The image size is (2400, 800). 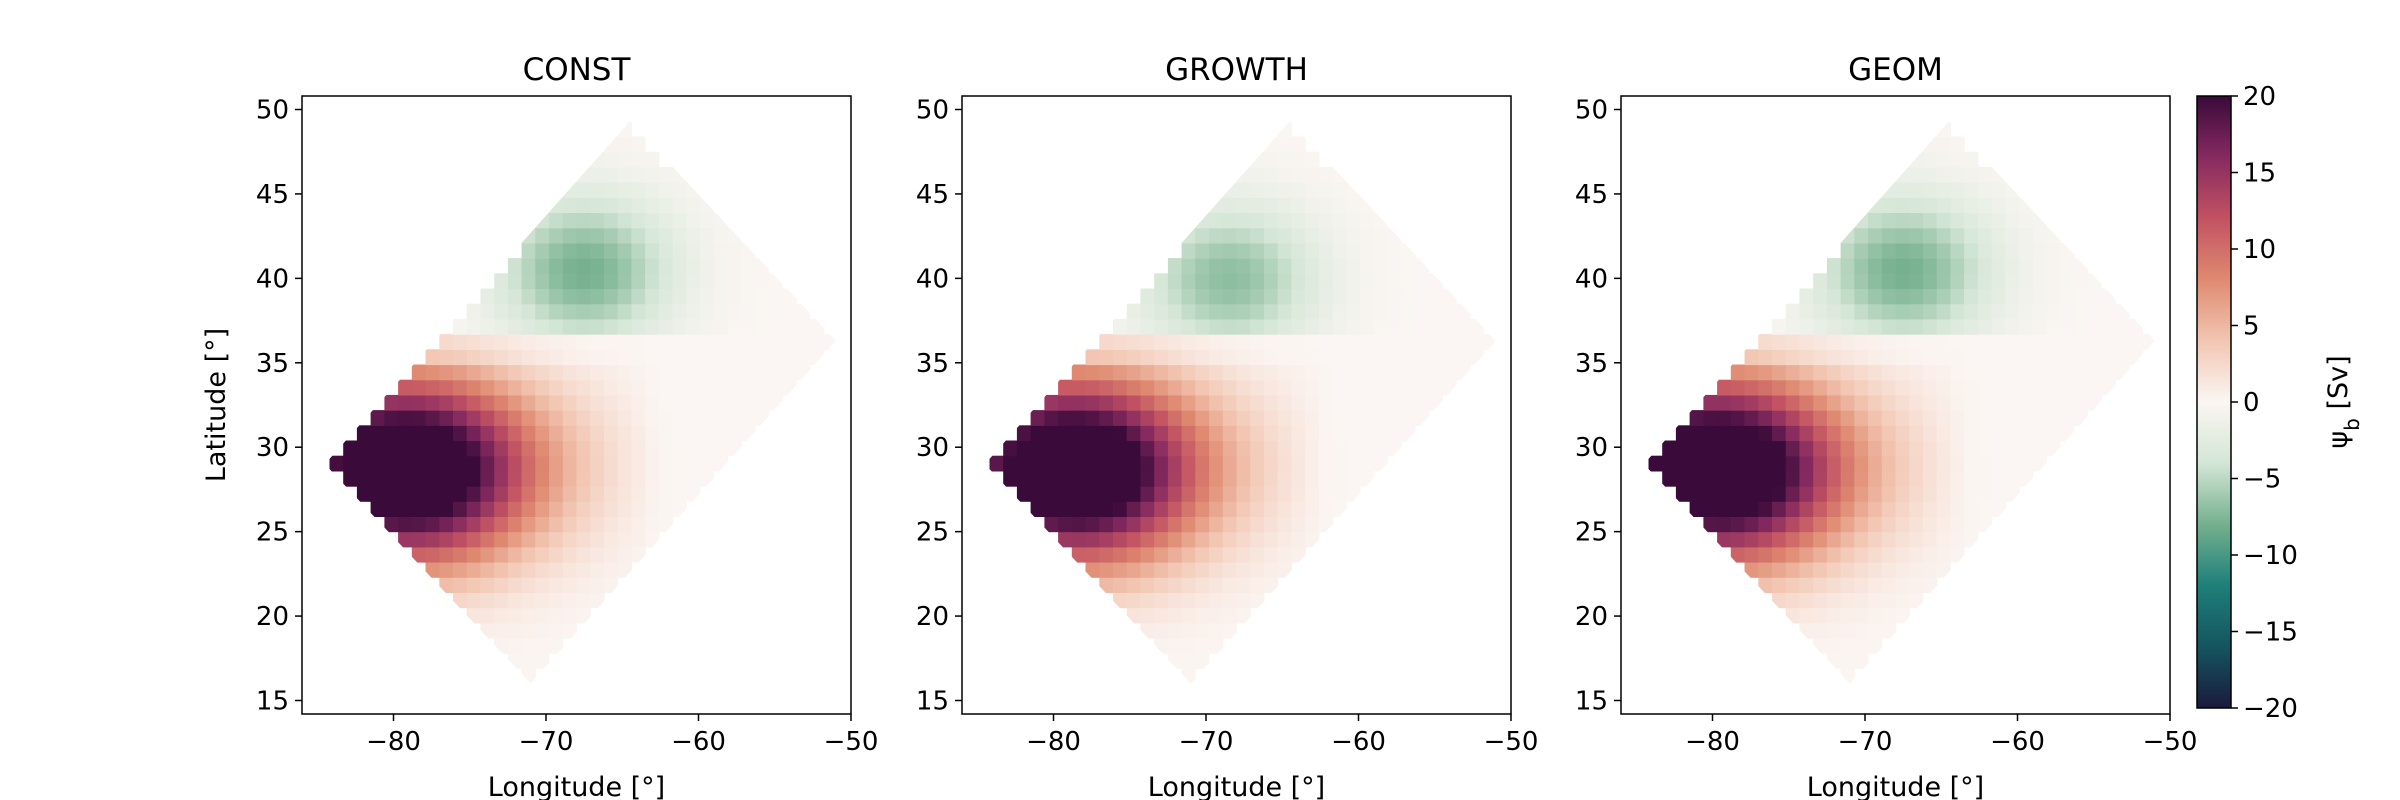 What do you see at coordinates (1511, 742) in the screenshot?
I see `x-tick-label: −50` at bounding box center [1511, 742].